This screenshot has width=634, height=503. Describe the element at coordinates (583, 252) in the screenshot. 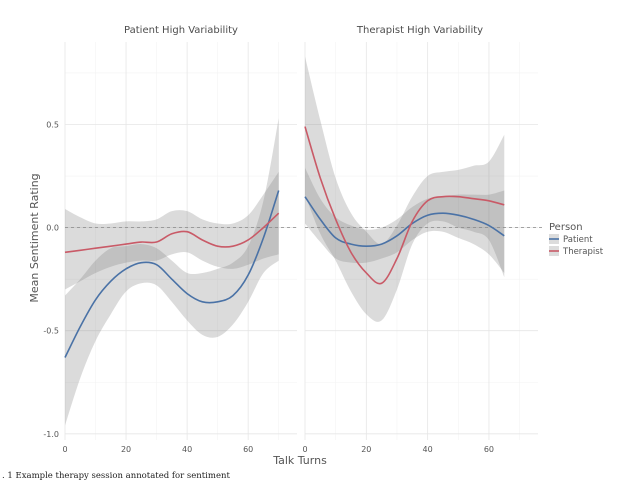

I see `legend-label-therapist: Therapist` at that location.